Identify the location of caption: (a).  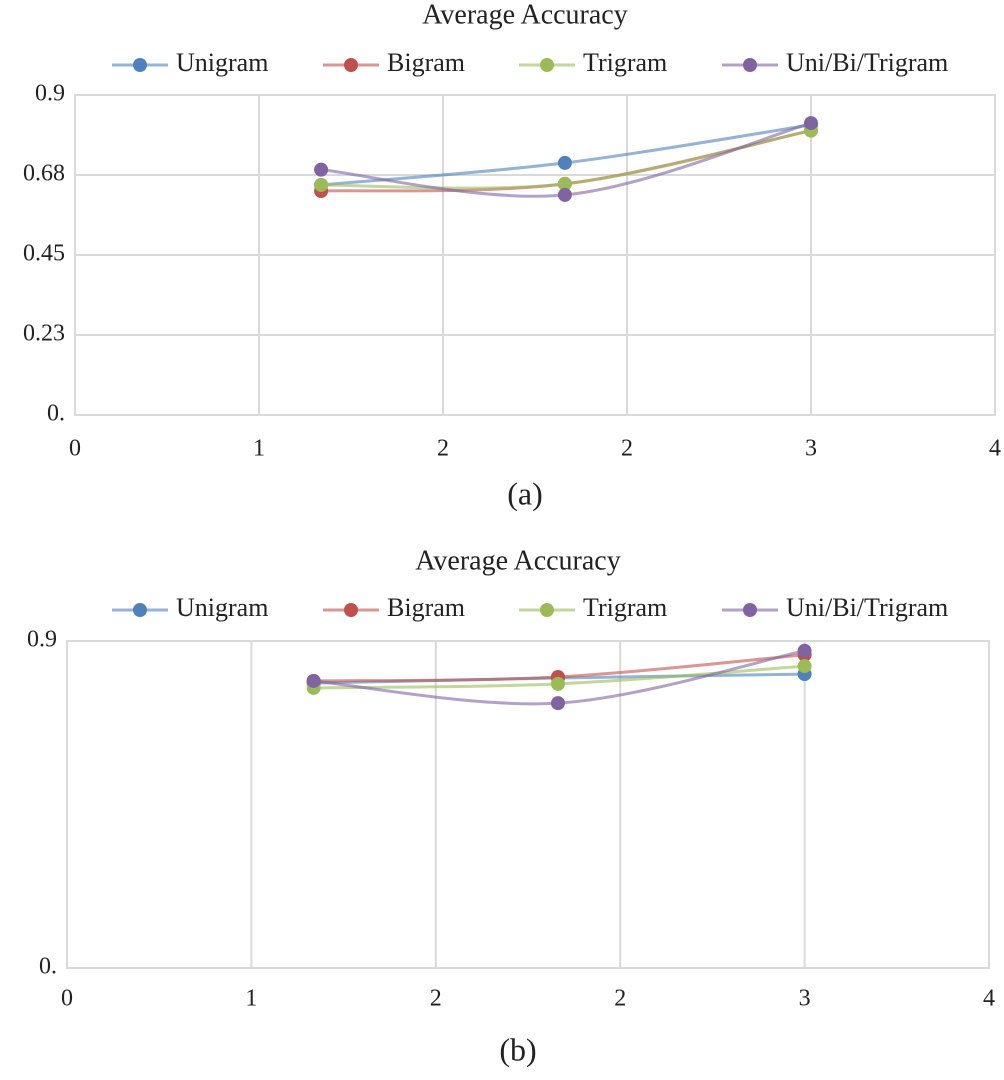
(525, 493).